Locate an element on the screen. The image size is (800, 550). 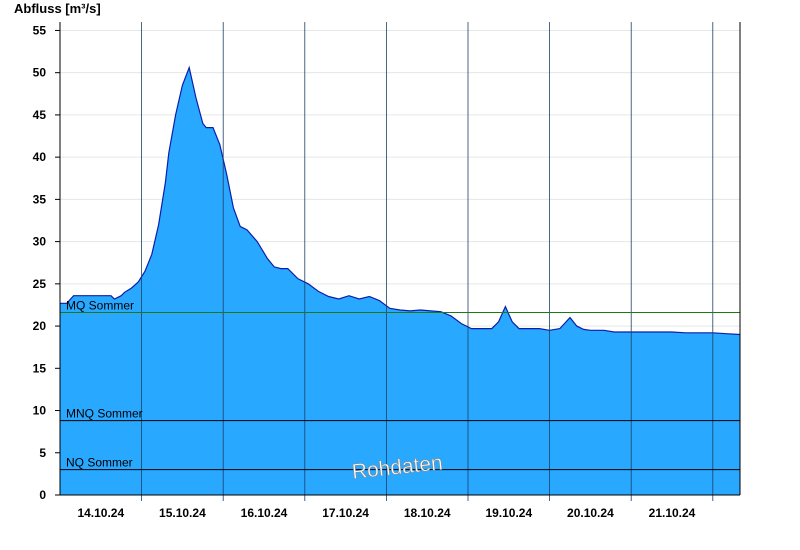
y-tick-label-10: 10 is located at coordinates (40, 411).